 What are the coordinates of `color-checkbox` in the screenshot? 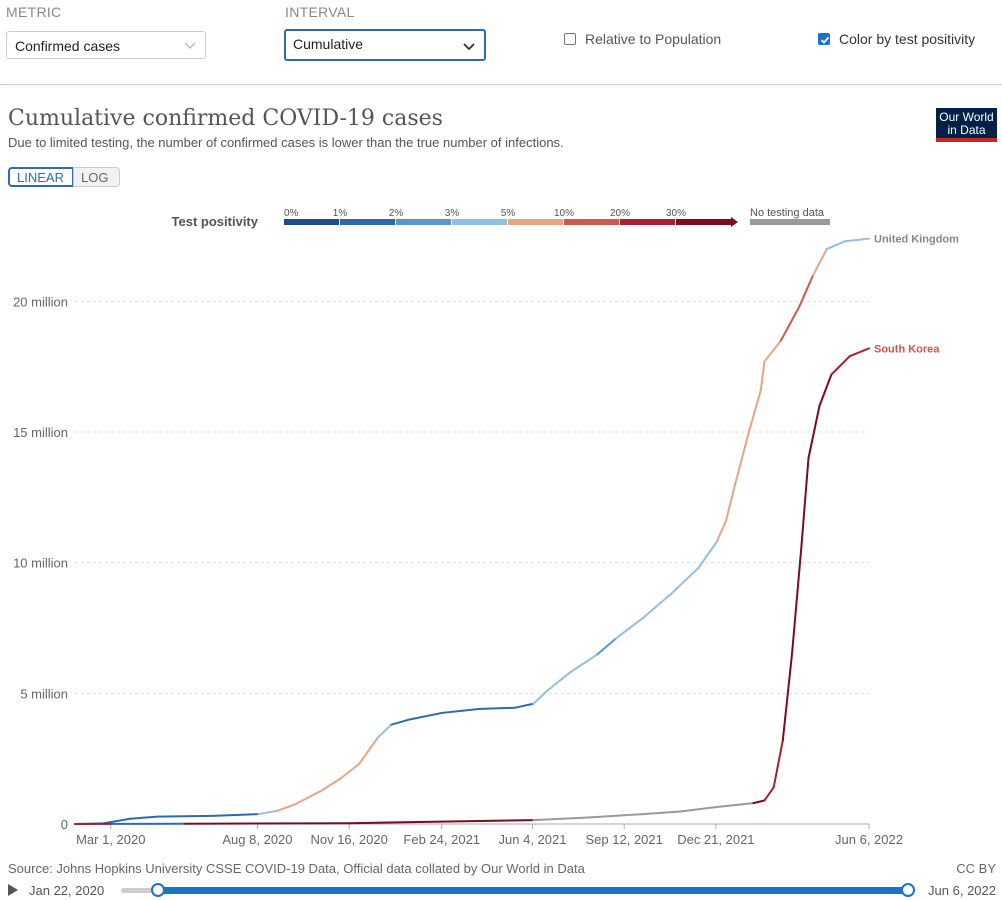 It's located at (824, 39).